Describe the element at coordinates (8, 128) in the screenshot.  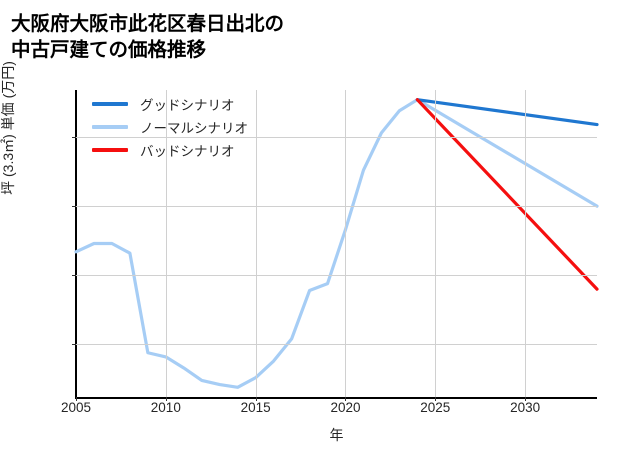
I see `y-axis-title: 坪 (3.3㎡) 単価 (万円)` at that location.